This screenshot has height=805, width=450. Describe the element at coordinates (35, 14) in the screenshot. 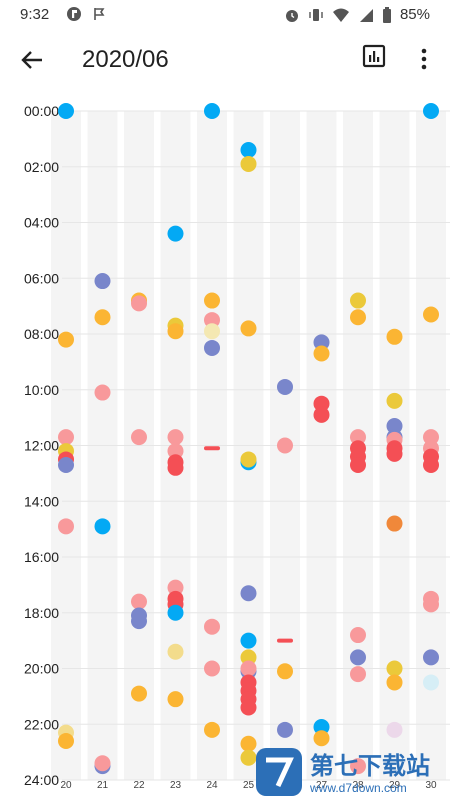

I see `status-time: 9:32` at that location.